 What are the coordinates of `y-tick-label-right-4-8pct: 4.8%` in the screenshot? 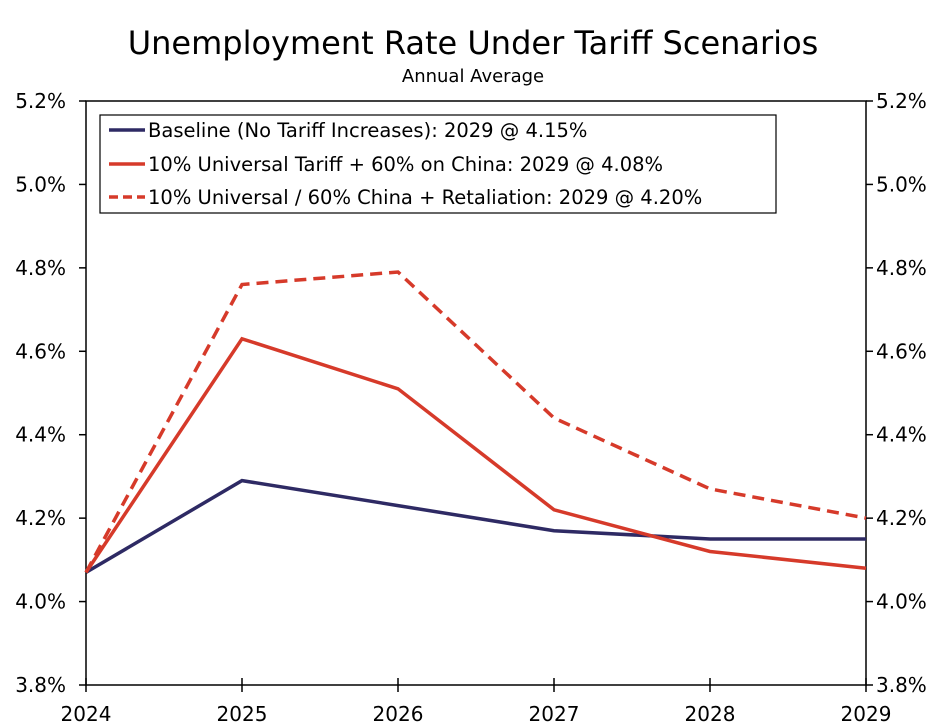 It's located at (901, 268).